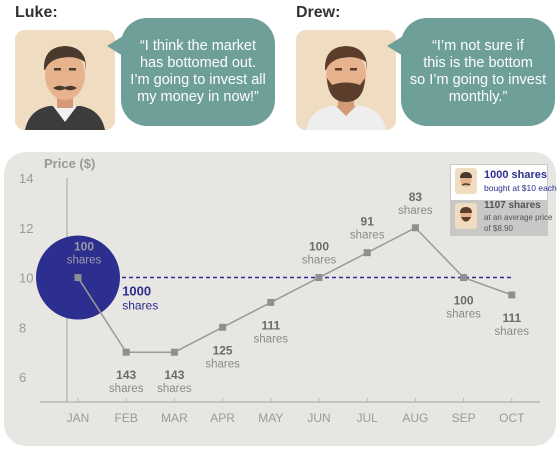  Describe the element at coordinates (222, 418) in the screenshot. I see `x-tick-label: APR` at that location.